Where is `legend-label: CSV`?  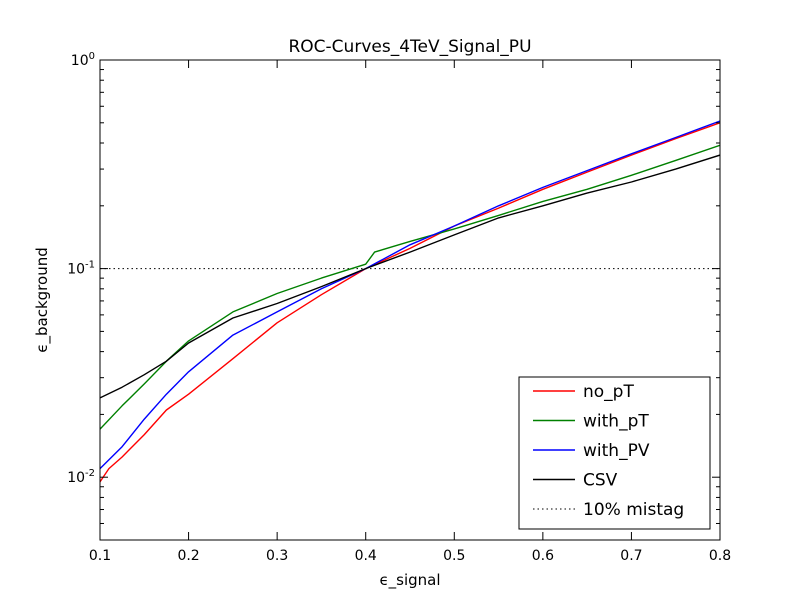 legend-label: CSV is located at coordinates (600, 481).